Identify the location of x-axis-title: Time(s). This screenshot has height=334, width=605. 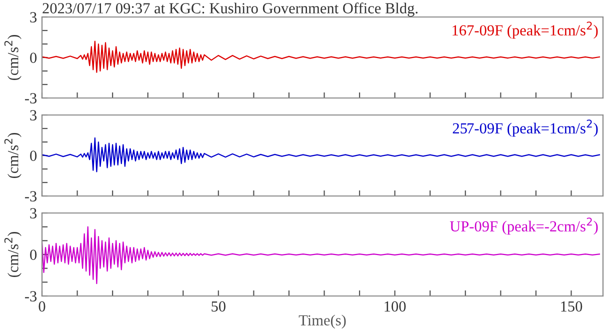
(322, 321).